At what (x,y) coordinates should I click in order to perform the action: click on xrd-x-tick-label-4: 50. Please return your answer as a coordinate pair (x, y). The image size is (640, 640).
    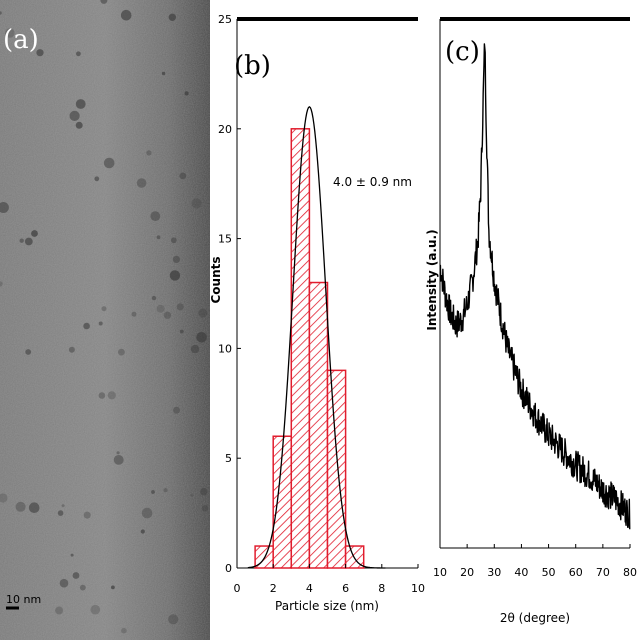
    Looking at the image, I should click on (549, 572).